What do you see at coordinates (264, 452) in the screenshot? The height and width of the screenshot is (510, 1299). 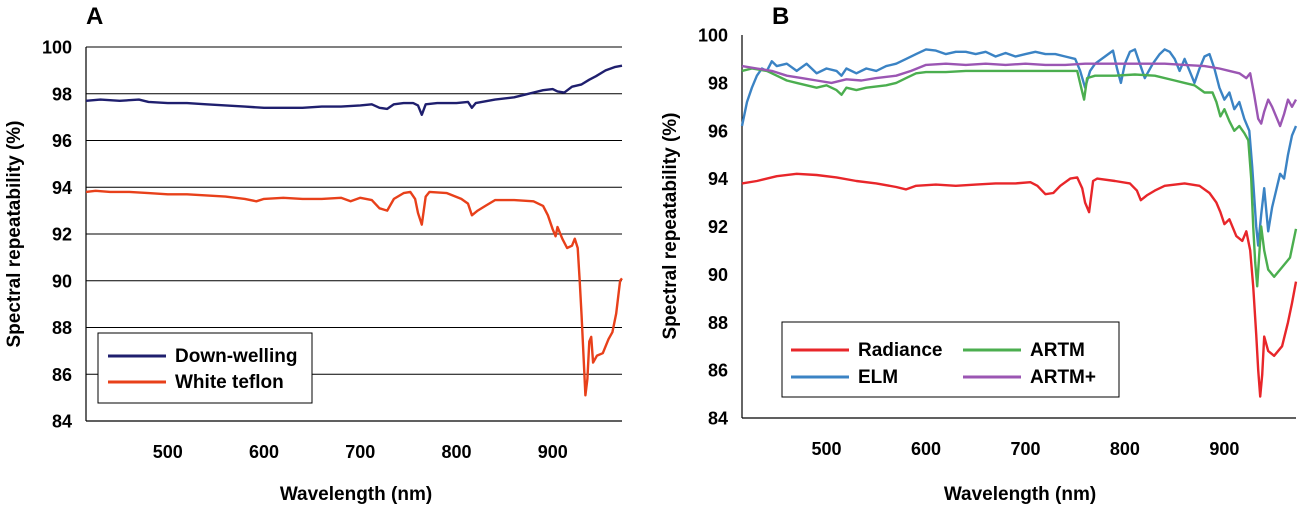 I see `panel-a-x-tick-600: 600` at bounding box center [264, 452].